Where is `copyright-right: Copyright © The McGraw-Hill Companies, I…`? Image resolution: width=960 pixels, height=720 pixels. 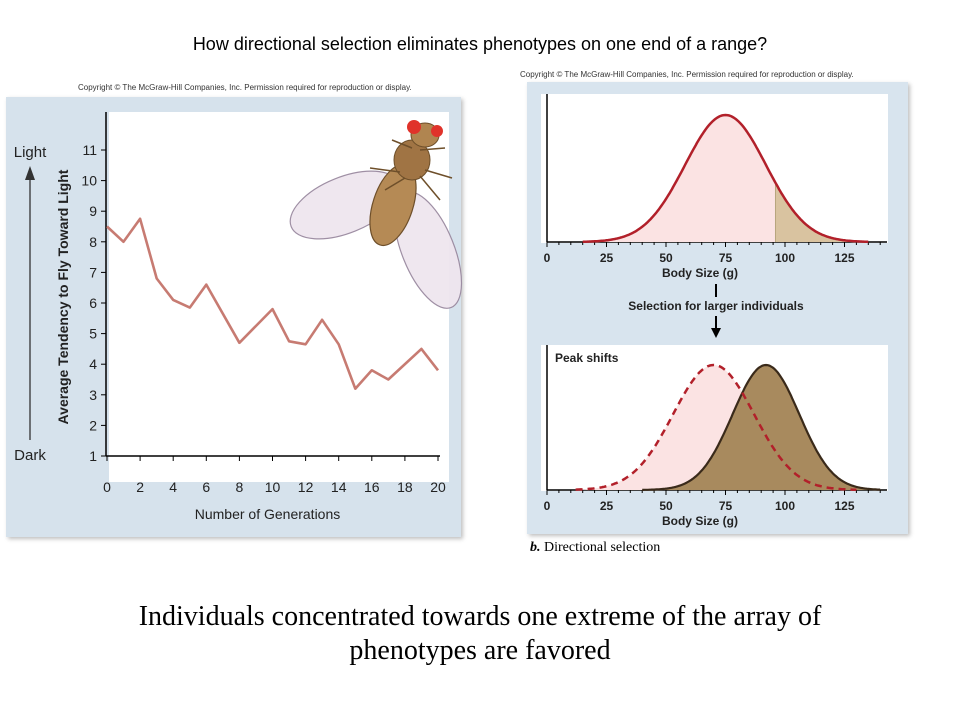 copyright-right: Copyright © The McGraw-Hill Companies, I… is located at coordinates (687, 74).